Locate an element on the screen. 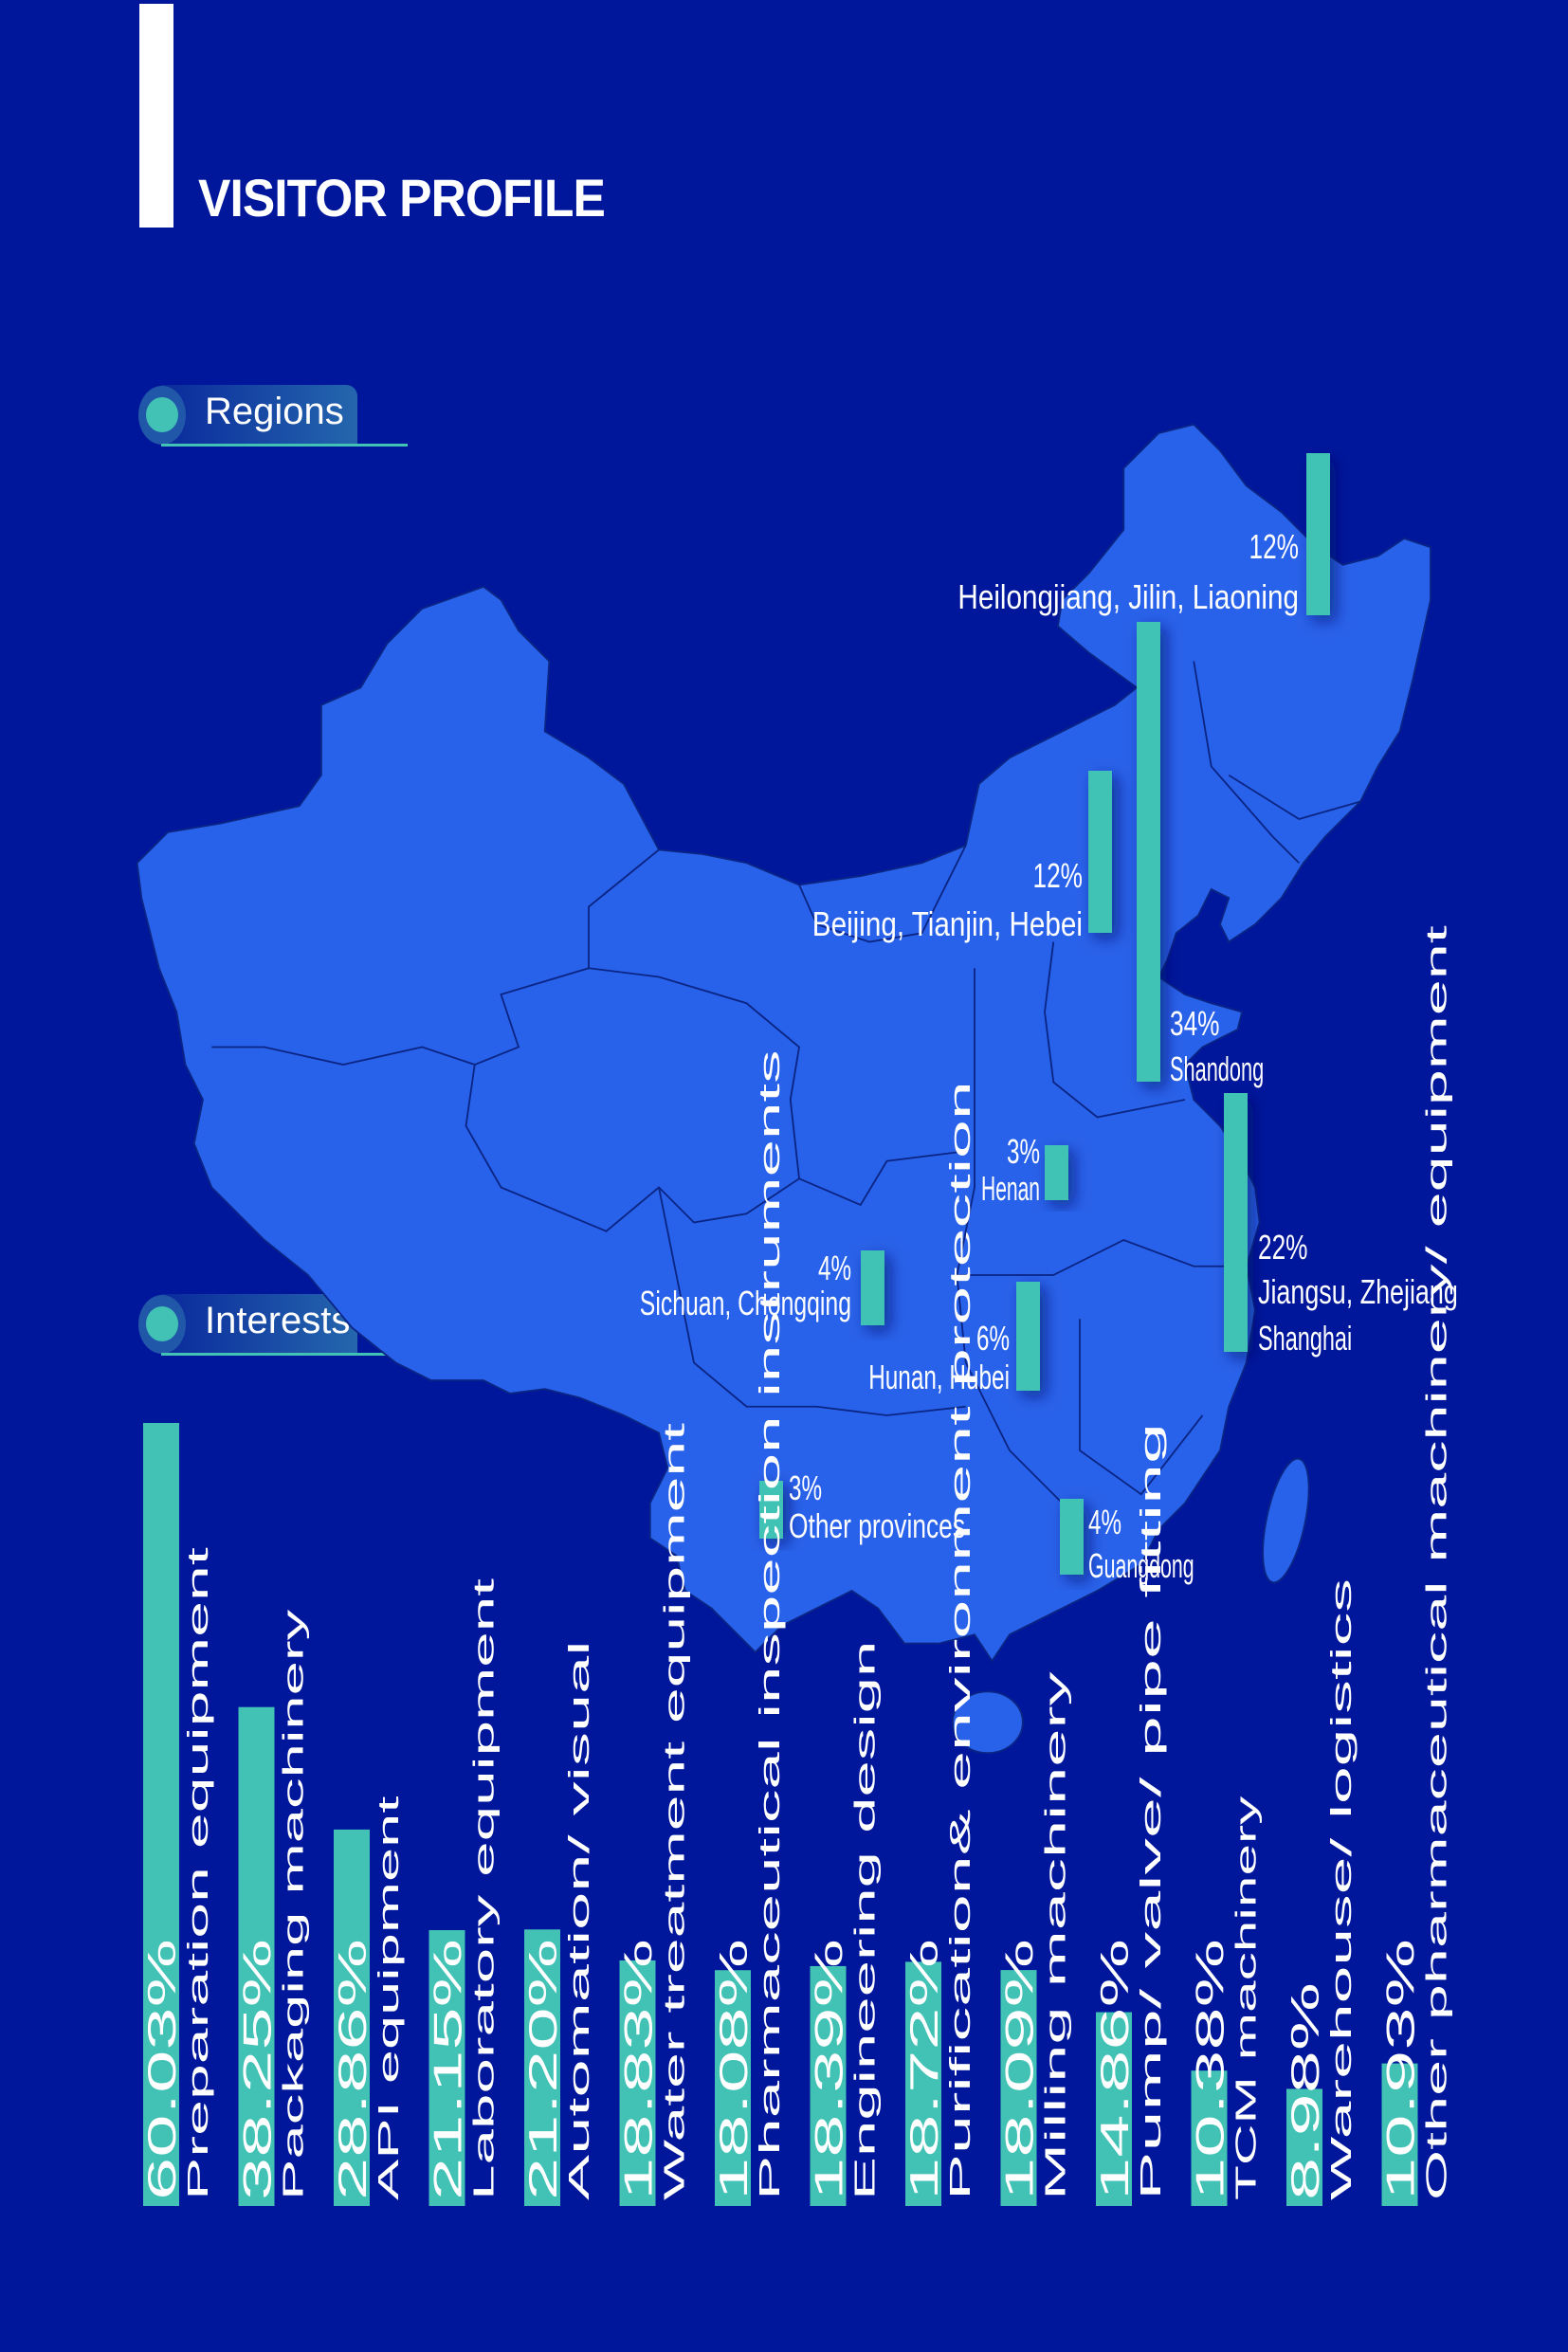 The width and height of the screenshot is (1568, 2352). region-name: Jiangsu, Zhejiang is located at coordinates (1358, 1291).